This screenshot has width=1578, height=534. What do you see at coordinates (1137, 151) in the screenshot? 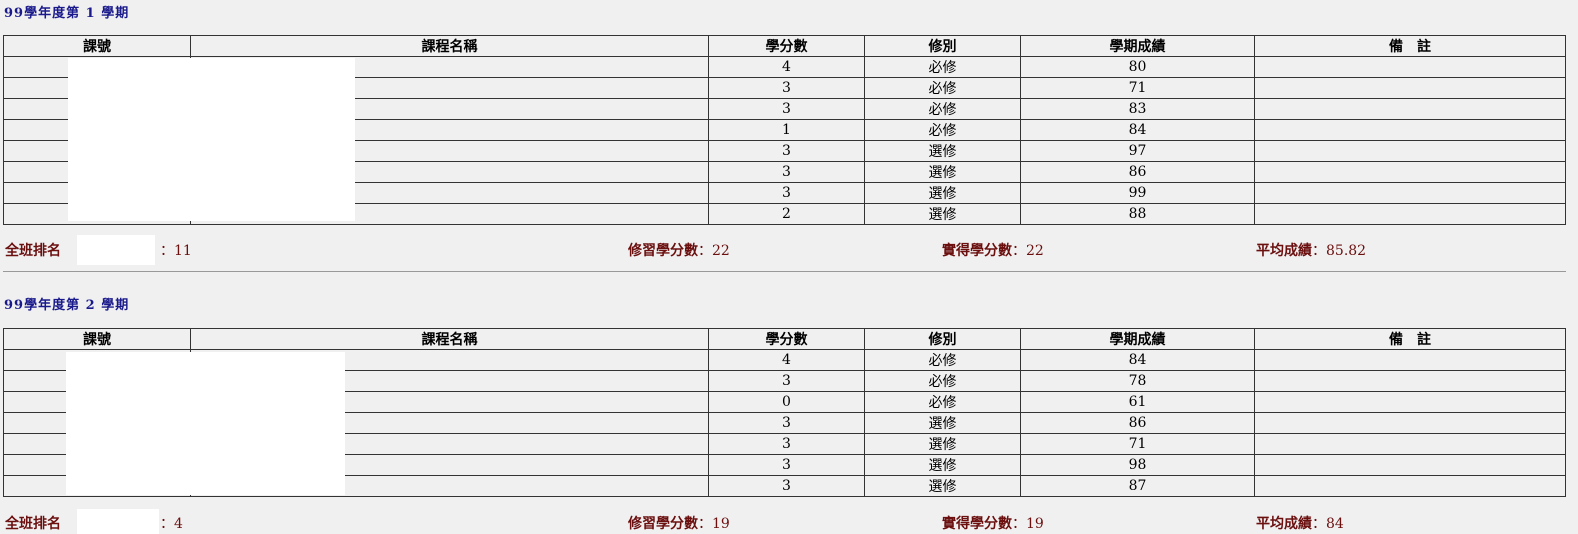
I see `score: 97` at bounding box center [1137, 151].